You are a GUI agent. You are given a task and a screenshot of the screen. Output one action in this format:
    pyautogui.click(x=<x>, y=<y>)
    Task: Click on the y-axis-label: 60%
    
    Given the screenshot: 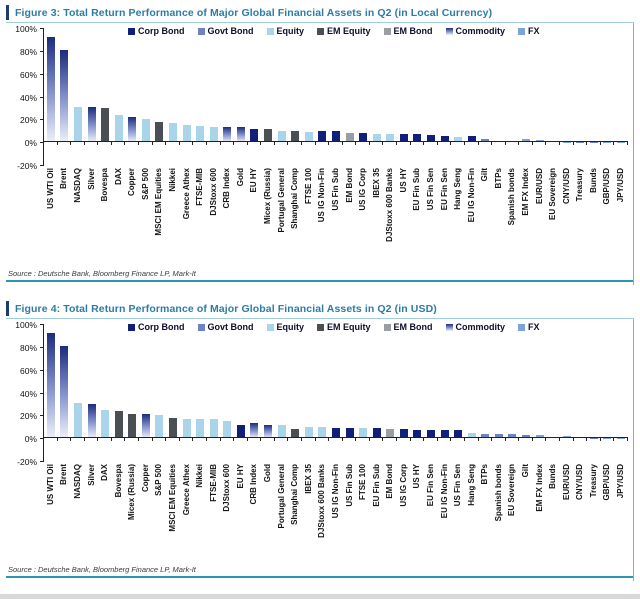 What is the action you would take?
    pyautogui.click(x=28, y=370)
    